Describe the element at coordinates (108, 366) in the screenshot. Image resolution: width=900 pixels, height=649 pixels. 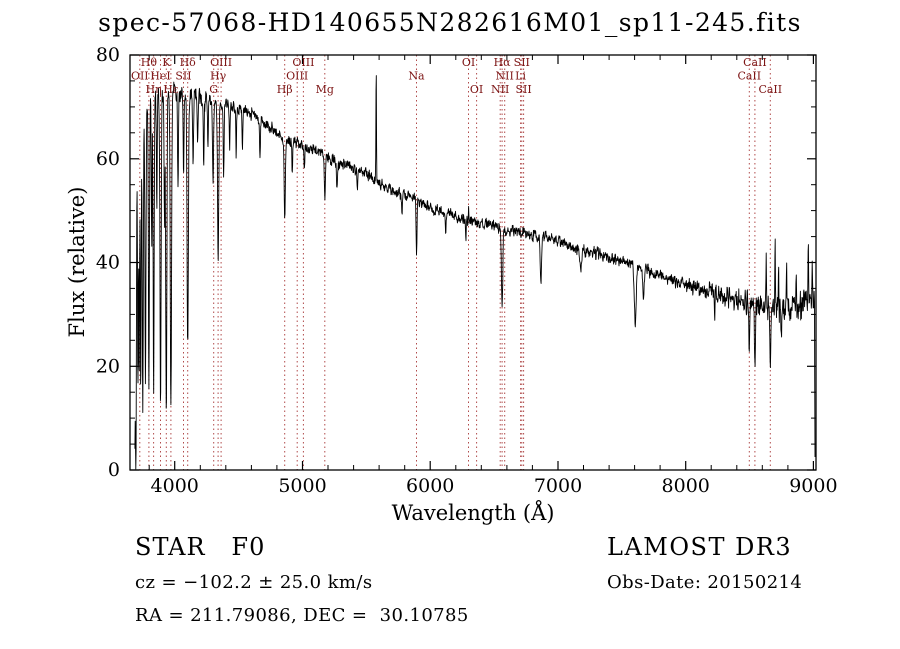
I see `y-tick-label: 20` at that location.